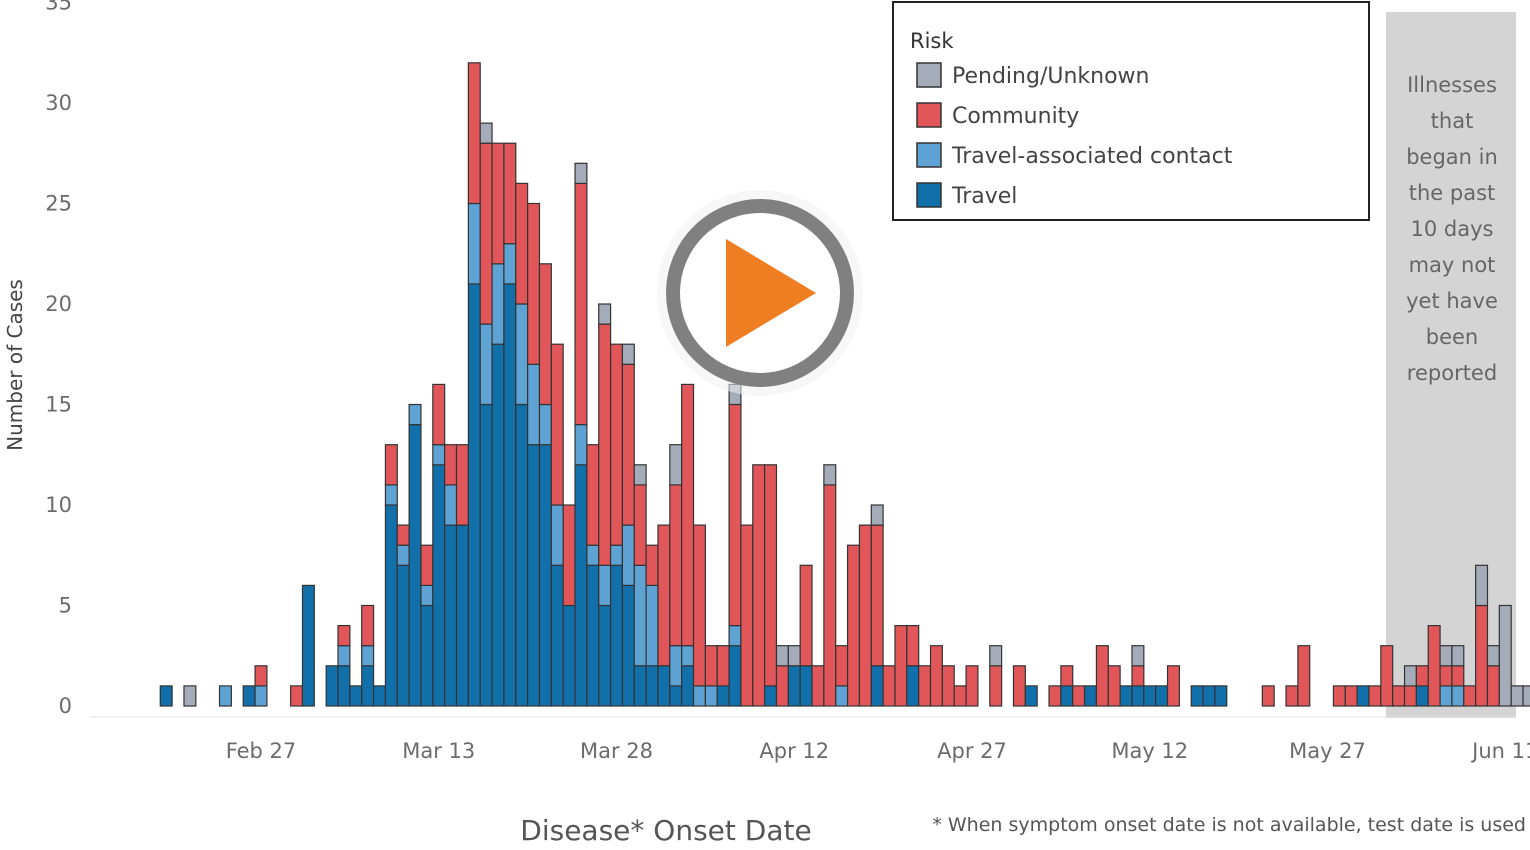 The width and height of the screenshot is (1530, 850). Describe the element at coordinates (616, 751) in the screenshot. I see `x-tick-label: Mar 28` at that location.